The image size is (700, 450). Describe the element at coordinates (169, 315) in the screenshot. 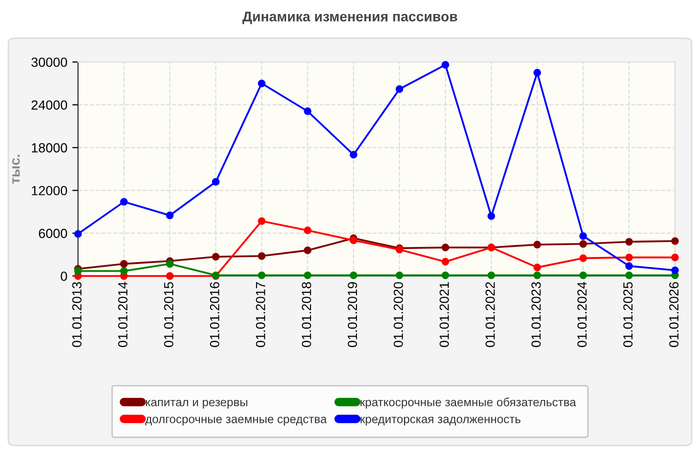

I see `x-tick-label: 01.01.2015` at that location.